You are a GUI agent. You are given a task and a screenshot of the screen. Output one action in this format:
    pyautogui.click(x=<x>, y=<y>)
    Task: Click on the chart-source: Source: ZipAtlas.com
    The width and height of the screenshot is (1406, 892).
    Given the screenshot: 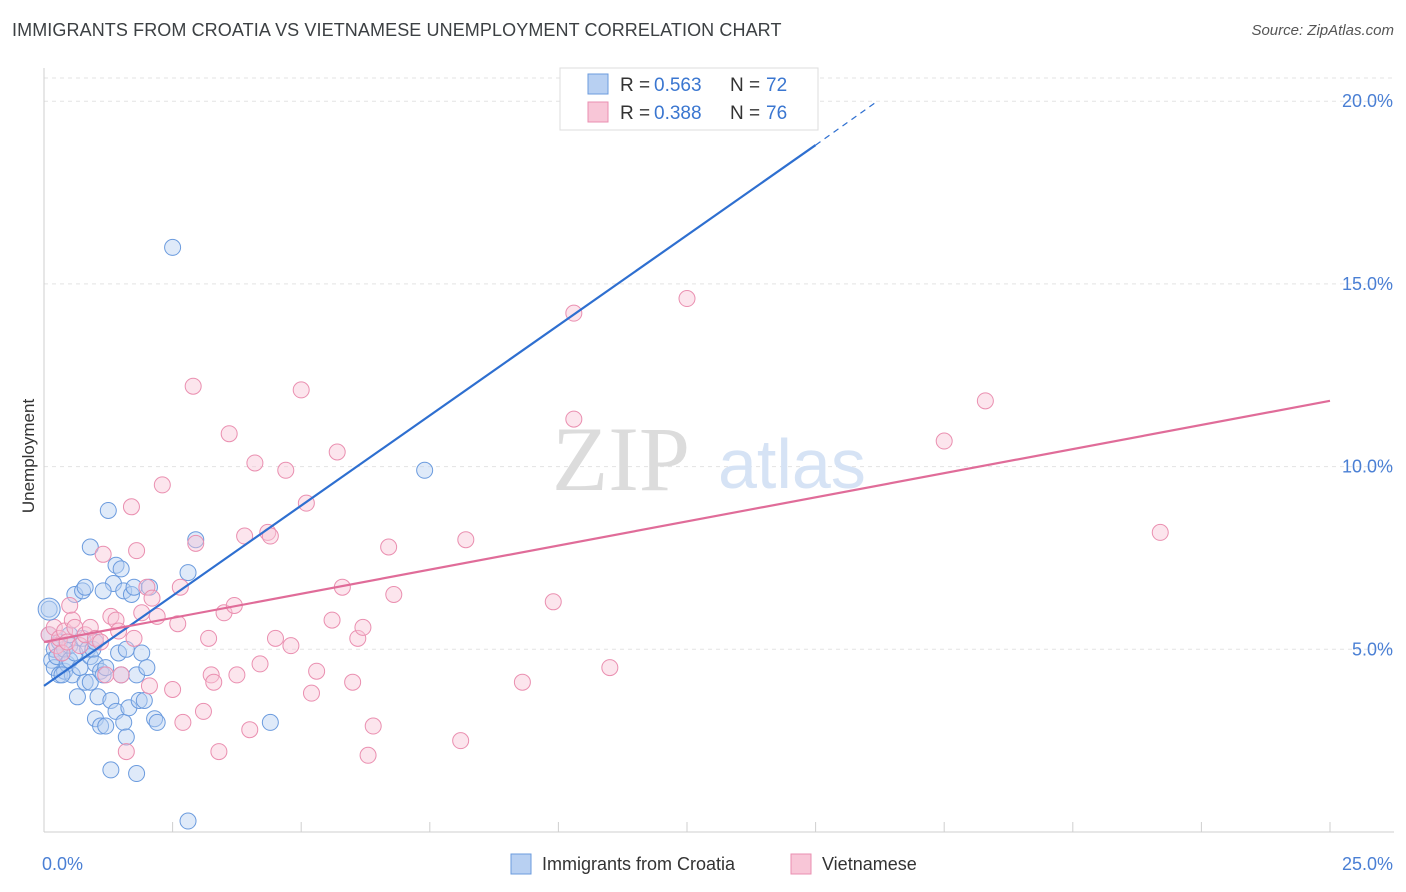 What is the action you would take?
    pyautogui.click(x=1322, y=30)
    